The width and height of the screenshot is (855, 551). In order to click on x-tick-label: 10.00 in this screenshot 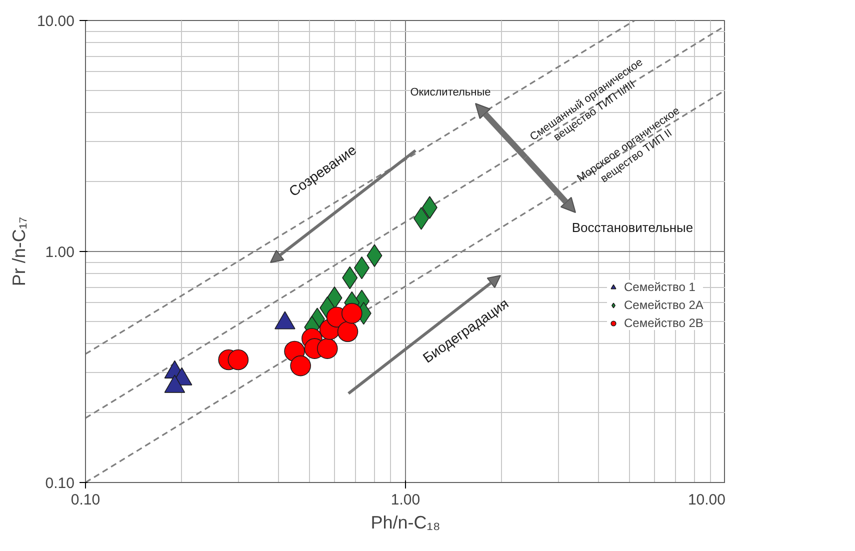, I will do `click(707, 500)`.